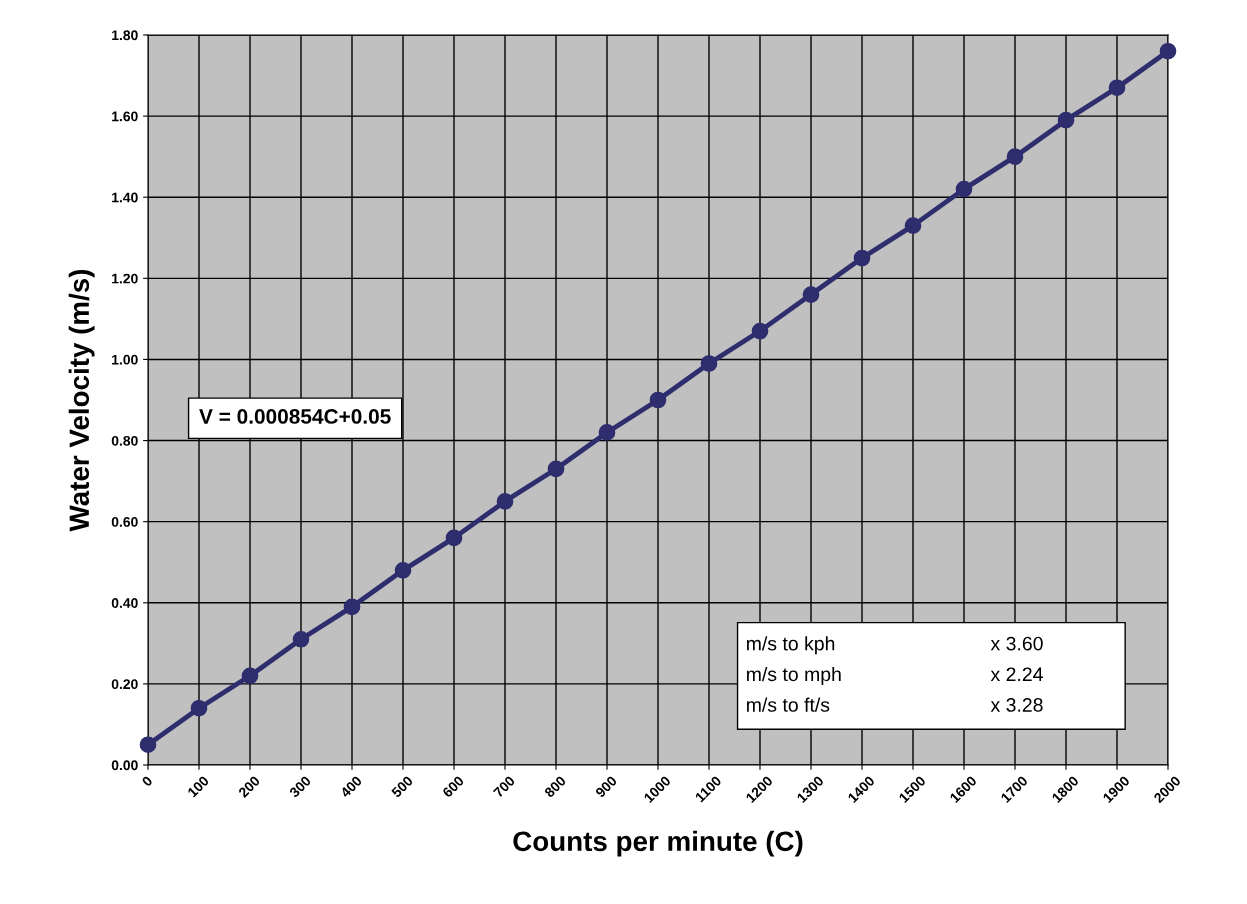  Describe the element at coordinates (125, 359) in the screenshot. I see `y-tick-label: 1.00` at that location.